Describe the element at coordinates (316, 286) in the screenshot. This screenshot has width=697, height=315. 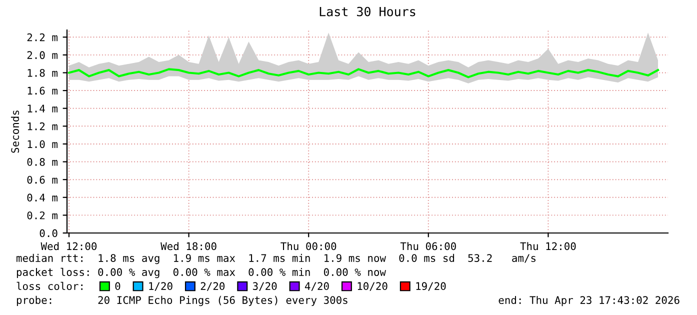
I see `legend-label: 4/20` at that location.